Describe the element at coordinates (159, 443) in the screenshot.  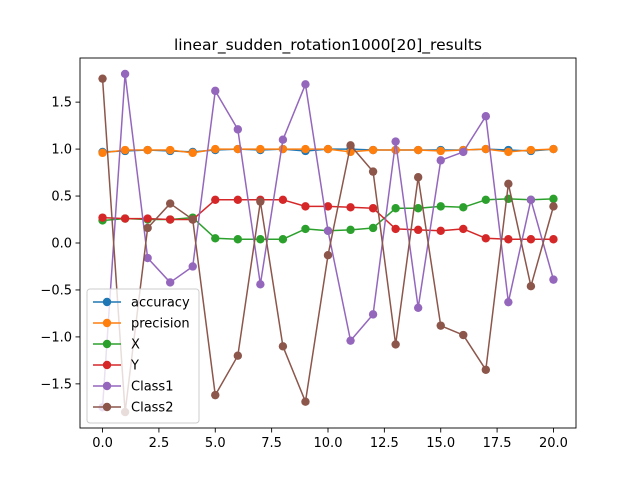
I see `x-tick-label: 2.5` at that location.